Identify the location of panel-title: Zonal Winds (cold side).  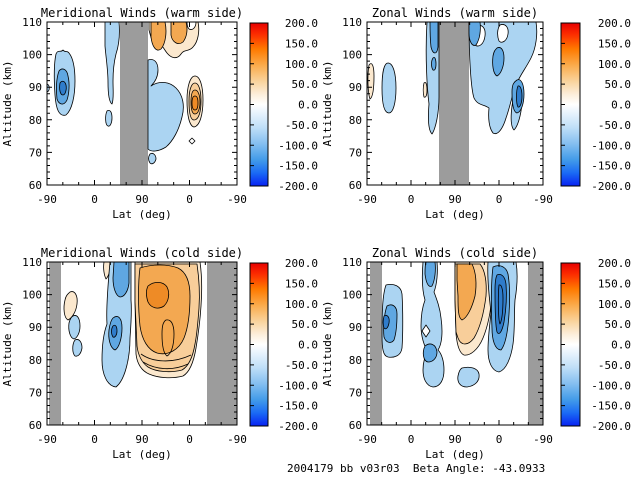
(455, 253).